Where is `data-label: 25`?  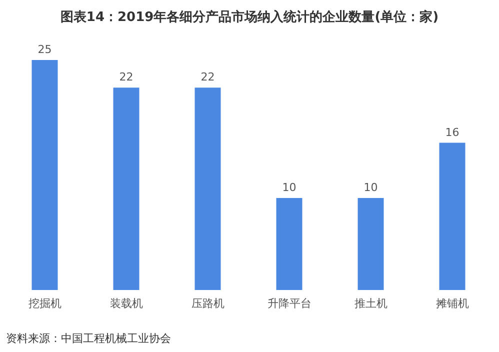
data-label: 25 is located at coordinates (45, 49).